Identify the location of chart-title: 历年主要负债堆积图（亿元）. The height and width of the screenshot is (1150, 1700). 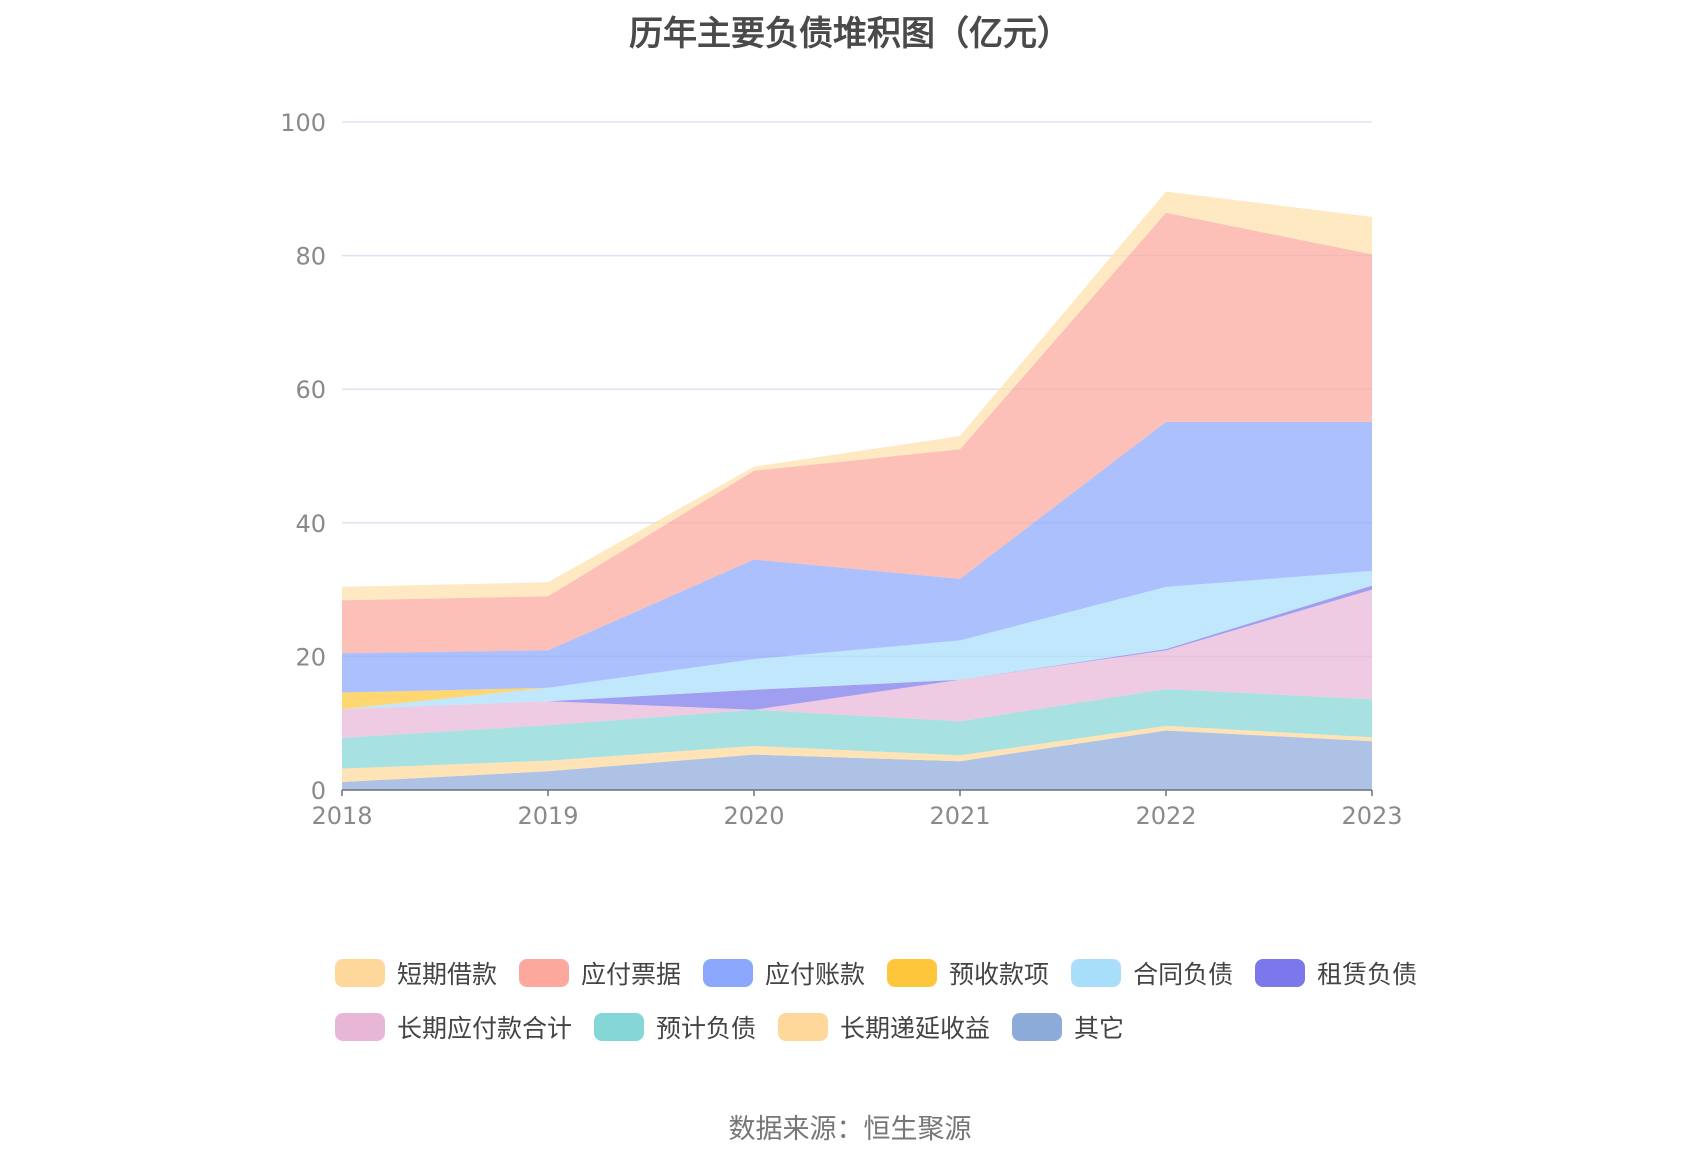
(850, 34).